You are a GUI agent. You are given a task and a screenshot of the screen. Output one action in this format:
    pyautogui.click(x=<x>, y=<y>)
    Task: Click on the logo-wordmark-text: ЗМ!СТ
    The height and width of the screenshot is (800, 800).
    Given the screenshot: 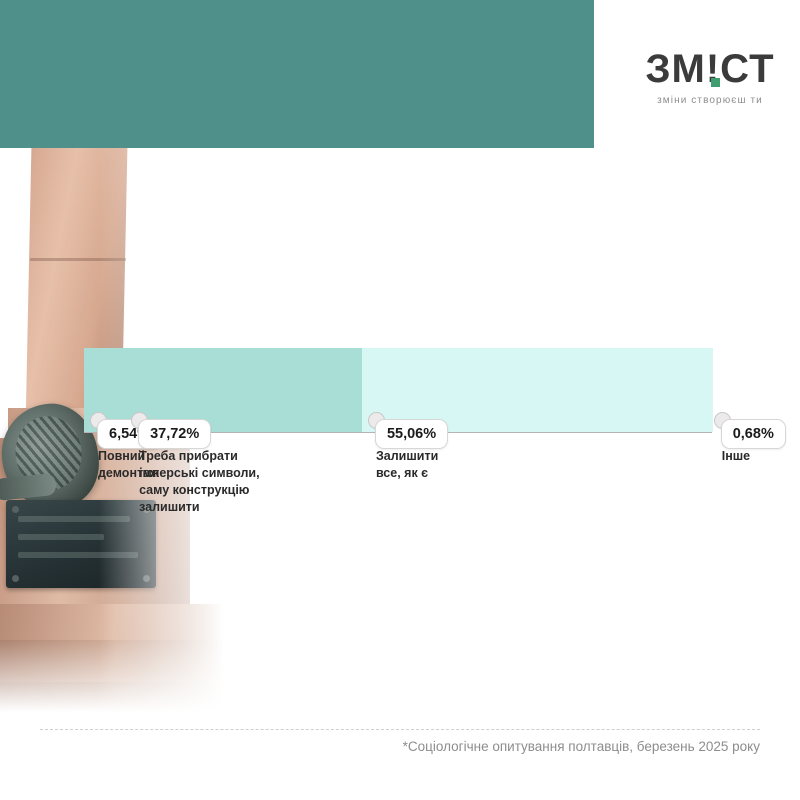 What is the action you would take?
    pyautogui.click(x=710, y=69)
    